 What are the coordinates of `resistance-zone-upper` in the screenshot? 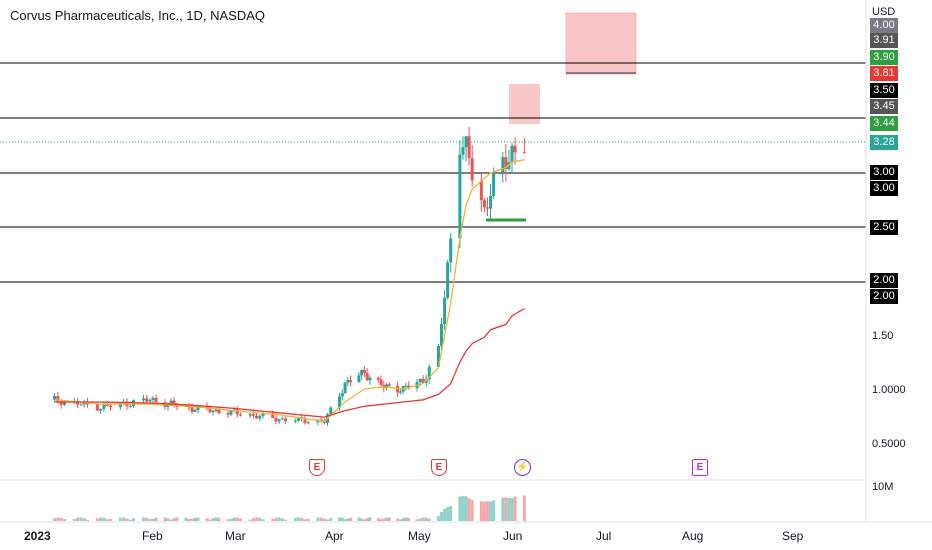 It's located at (601, 43).